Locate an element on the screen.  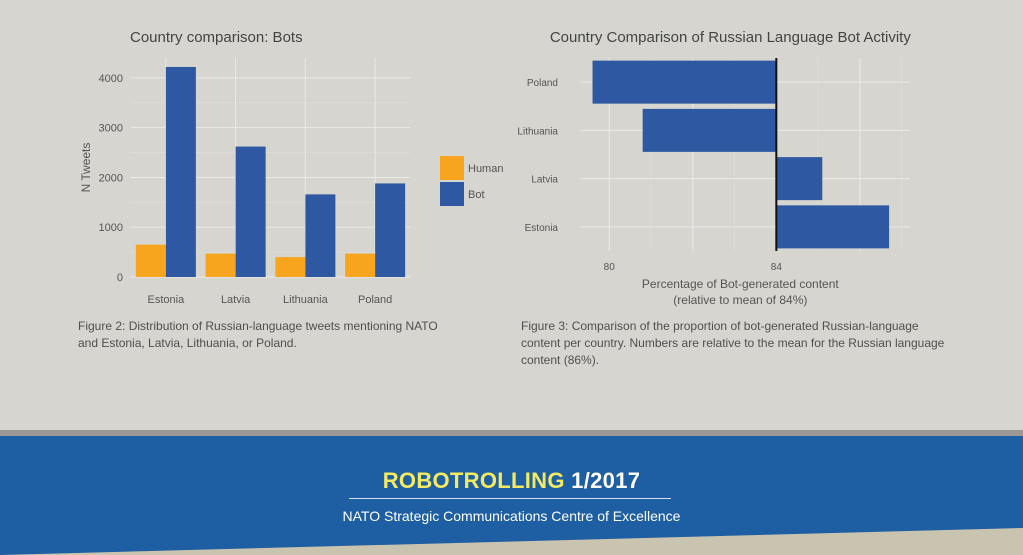
y-tick-label: Estonia is located at coordinates (542, 228).